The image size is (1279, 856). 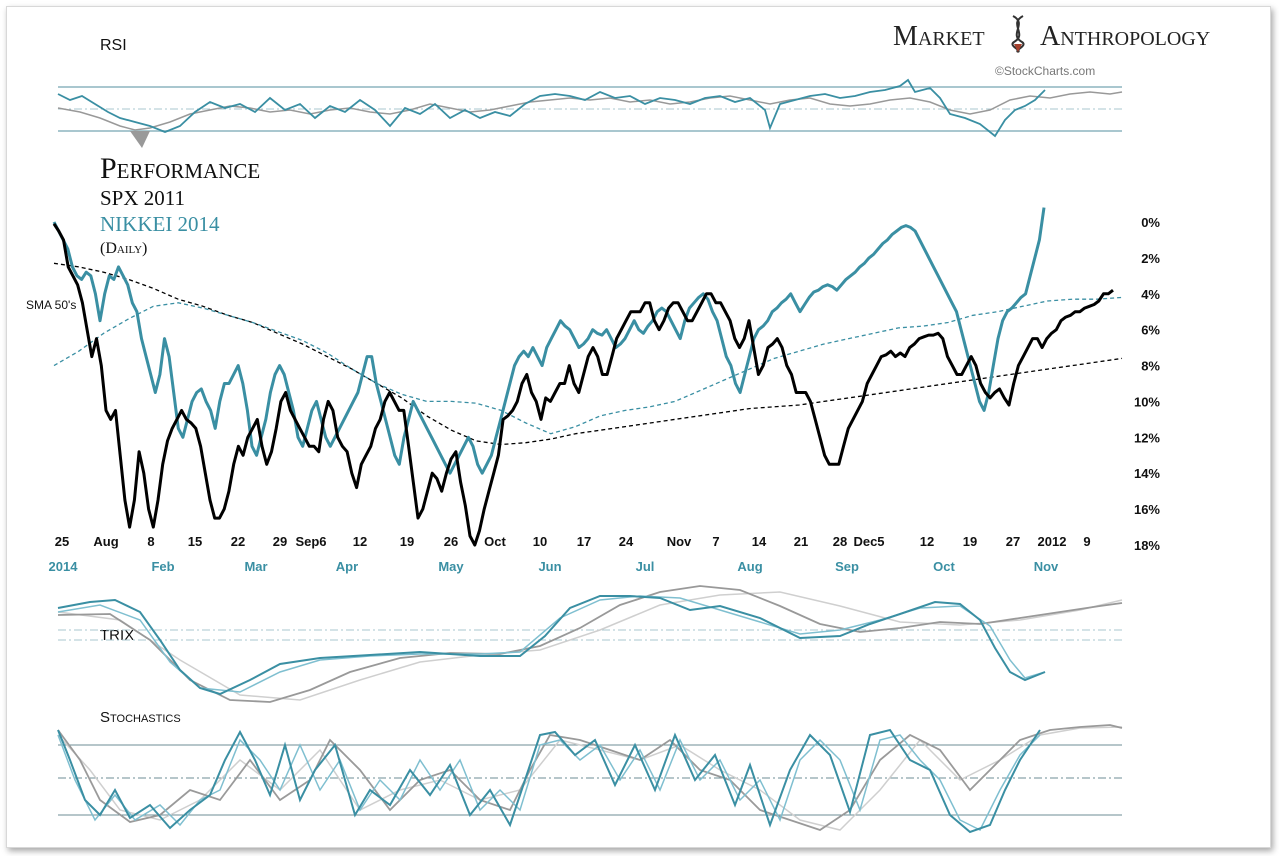 What do you see at coordinates (645, 566) in the screenshot?
I see `x-tick-label-nikkei: Jul` at bounding box center [645, 566].